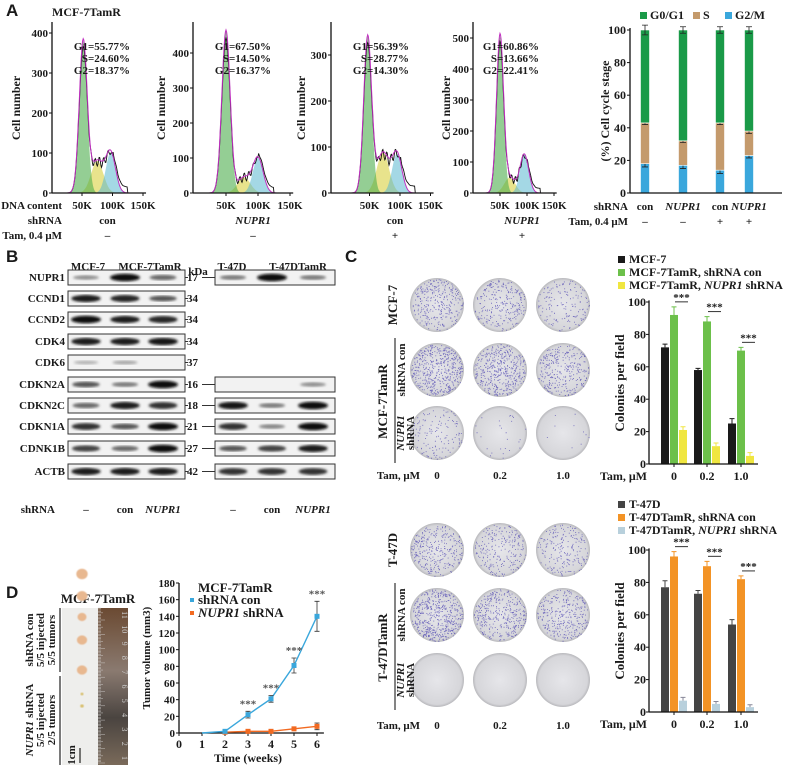 This screenshot has height=769, width=786. Describe the element at coordinates (605, 111) in the screenshot. I see `y-axis-label: (%) Cell cycle stage` at that location.